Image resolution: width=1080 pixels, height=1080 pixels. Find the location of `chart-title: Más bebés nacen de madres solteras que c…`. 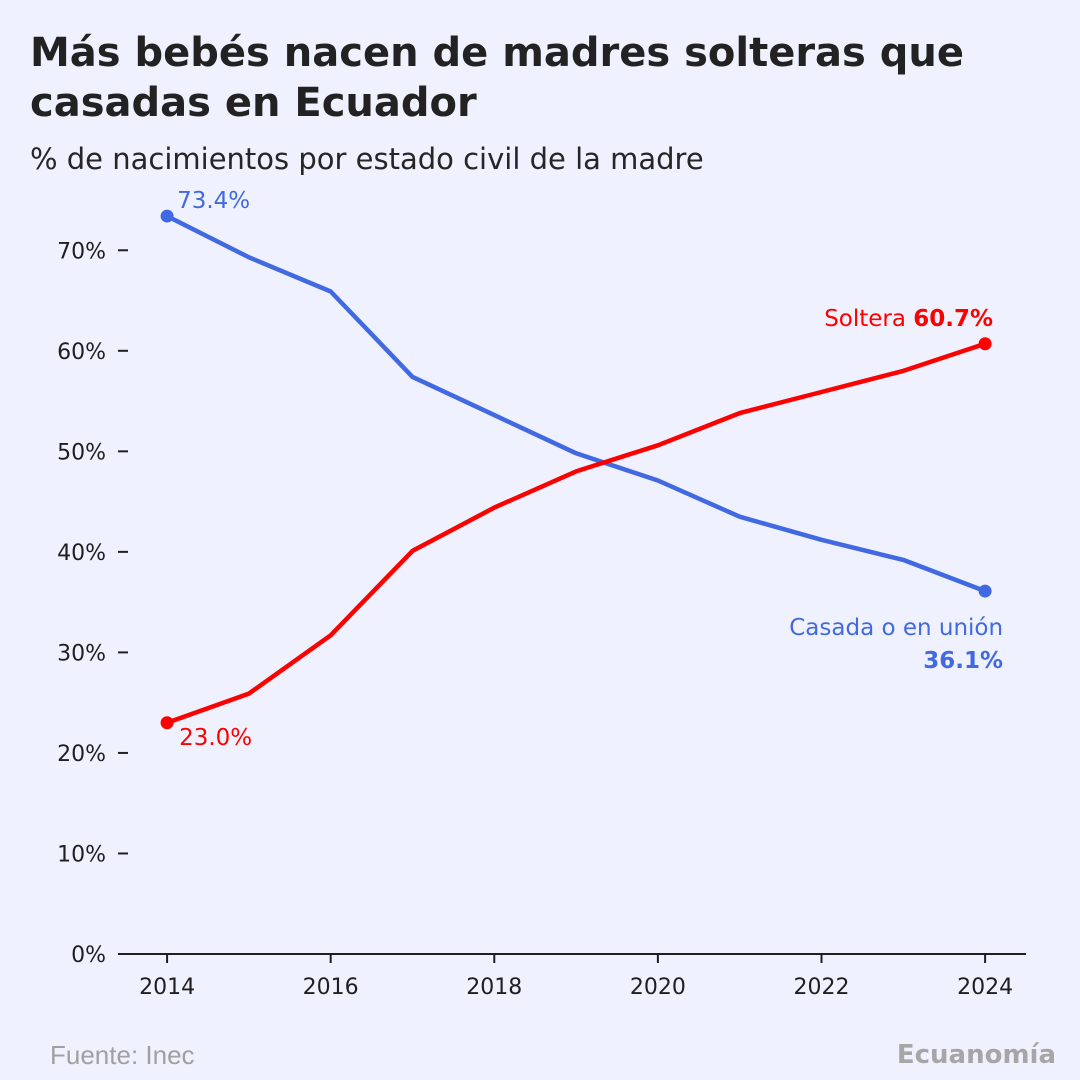

chart-title: Más bebés nacen de madres solteras que c… is located at coordinates (497, 78).